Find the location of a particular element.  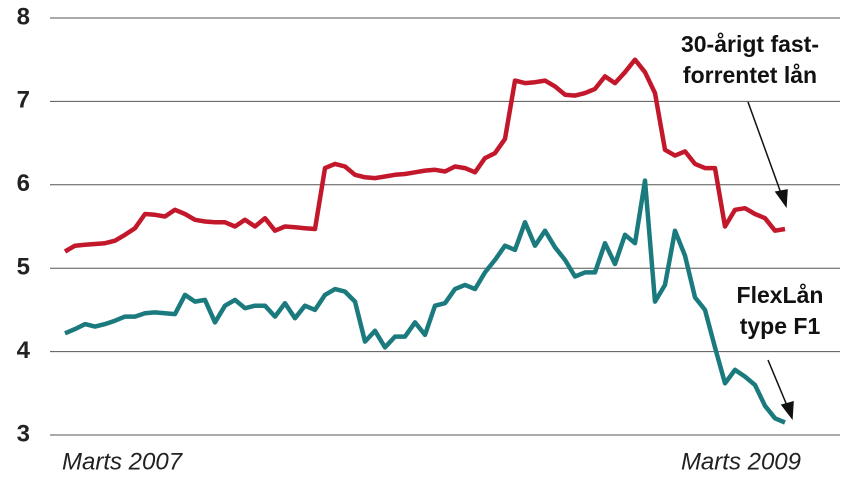

series-label: type F1 is located at coordinates (780, 326).